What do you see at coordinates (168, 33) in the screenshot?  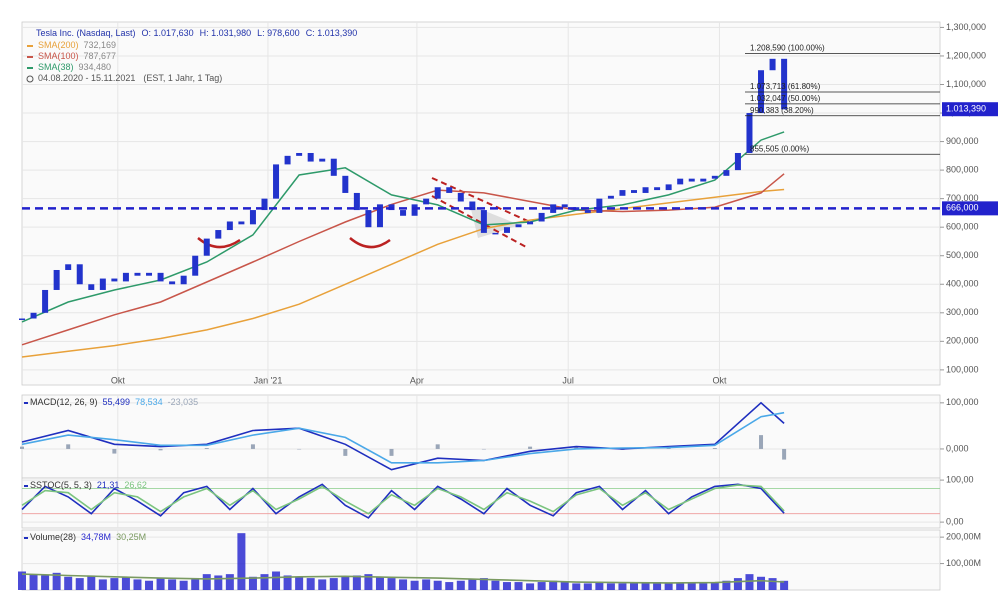 I see `ohlc-value: O: 1.017,630` at bounding box center [168, 33].